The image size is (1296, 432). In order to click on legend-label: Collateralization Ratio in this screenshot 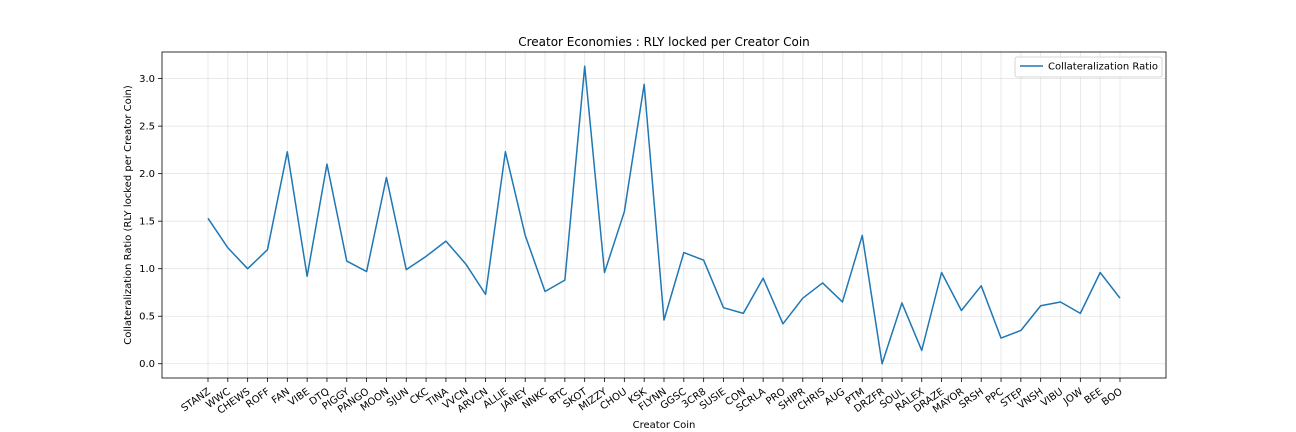, I will do `click(1103, 67)`.